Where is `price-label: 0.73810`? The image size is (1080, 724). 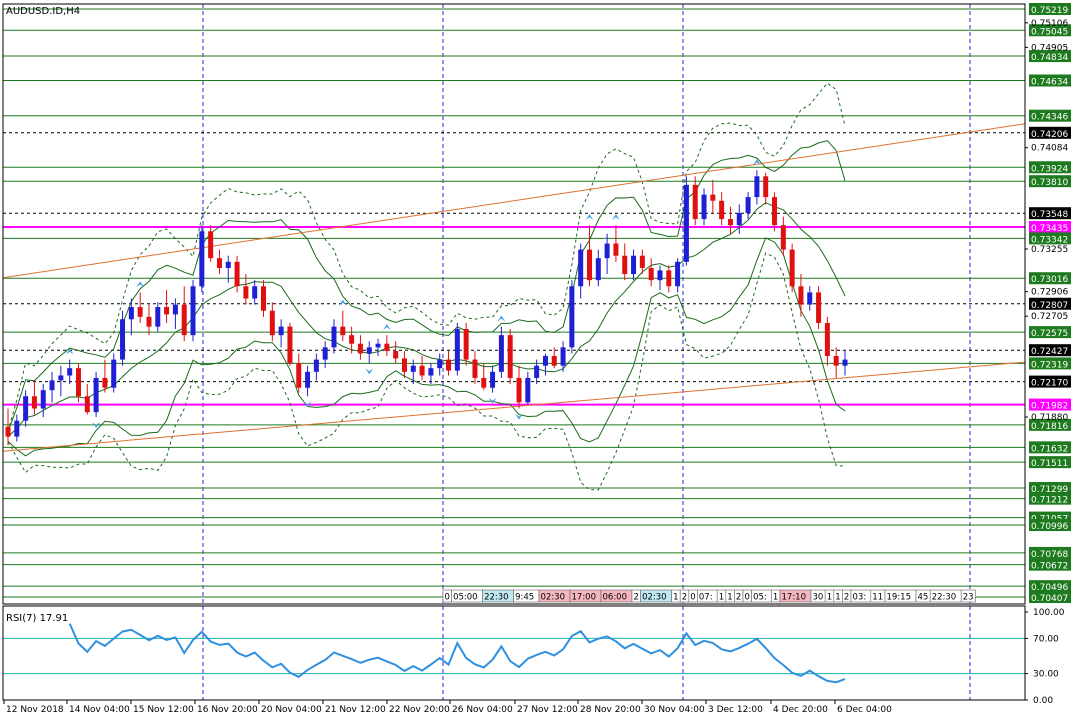
price-label: 0.73810 is located at coordinates (1049, 183).